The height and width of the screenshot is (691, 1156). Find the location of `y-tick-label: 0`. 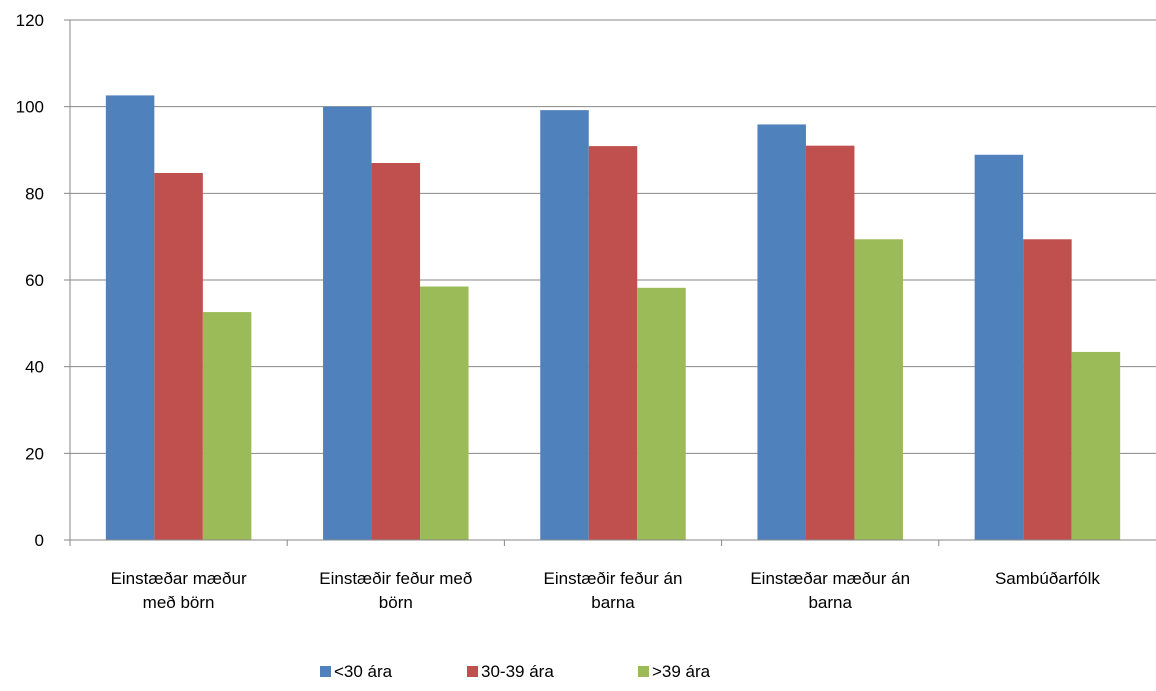

y-tick-label: 0 is located at coordinates (39, 540).